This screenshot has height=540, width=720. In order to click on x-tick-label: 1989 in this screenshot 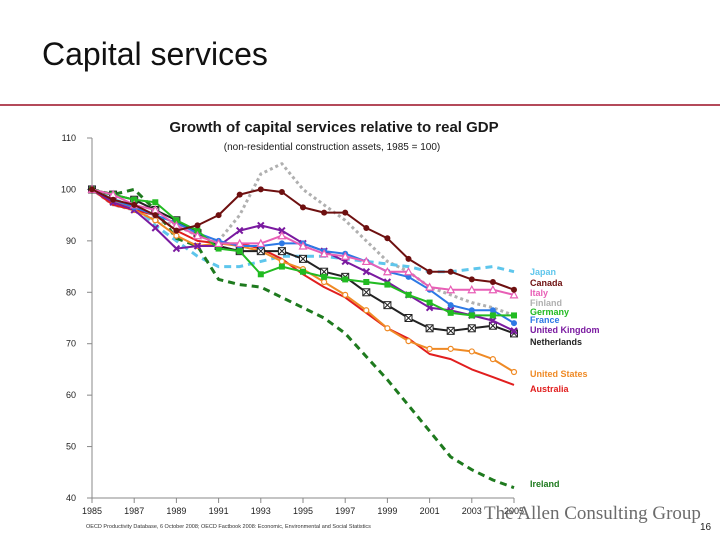, I will do `click(176, 511)`.